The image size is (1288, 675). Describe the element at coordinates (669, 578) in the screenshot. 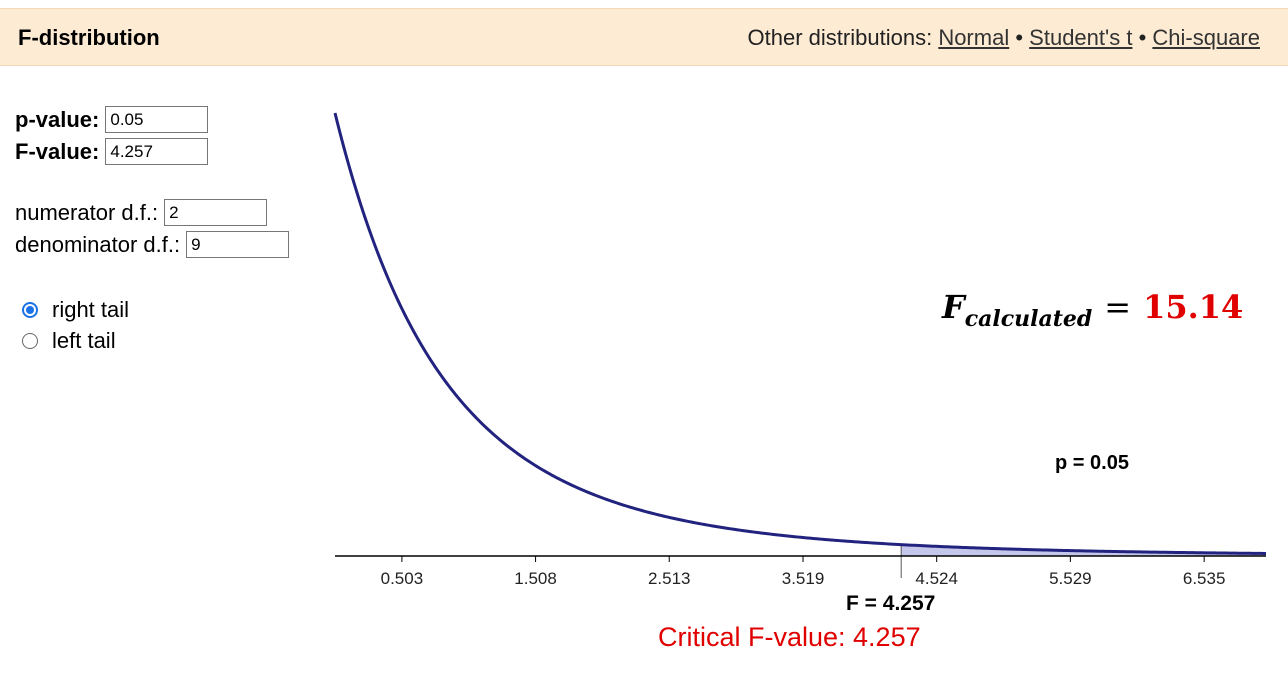

I see `x-tick-label: 2.513` at that location.